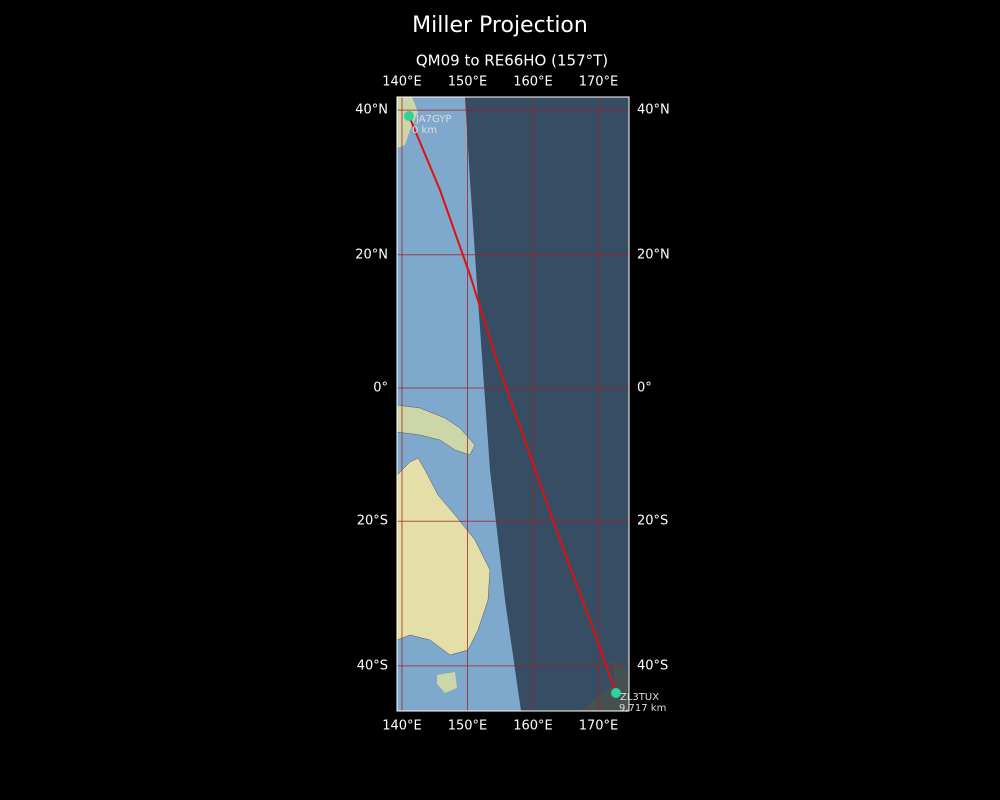 The image size is (1000, 800). I want to click on new-guinea, so click(436, 430).